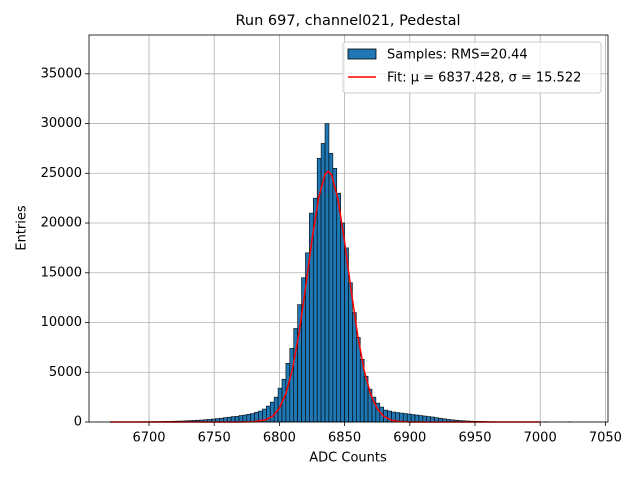 This screenshot has width=640, height=480. What do you see at coordinates (457, 55) in the screenshot?
I see `legend-label: Samples: RMS=20.44` at bounding box center [457, 55].